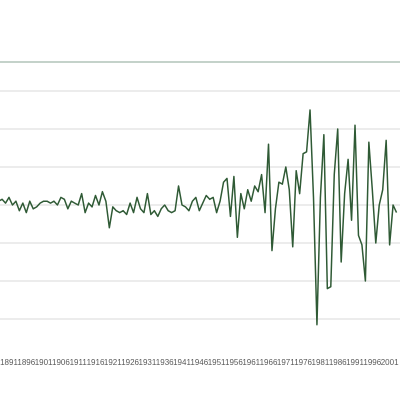  Describe the element at coordinates (165, 362) in the screenshot. I see `x-tick-label: 1936` at that location.